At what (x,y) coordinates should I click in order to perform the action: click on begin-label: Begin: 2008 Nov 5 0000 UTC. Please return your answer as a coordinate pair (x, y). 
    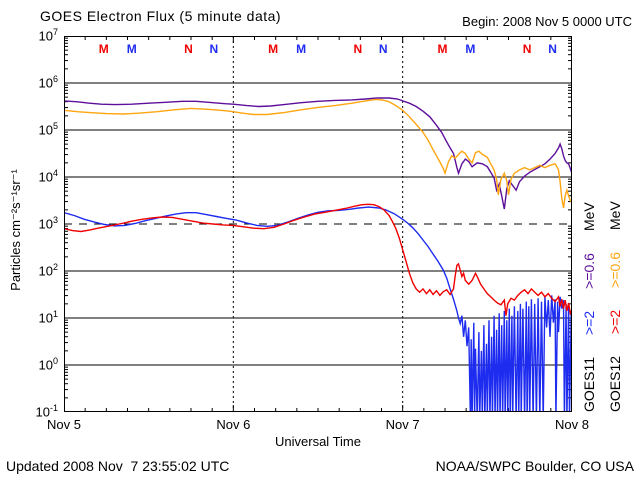
    Looking at the image, I should click on (547, 21).